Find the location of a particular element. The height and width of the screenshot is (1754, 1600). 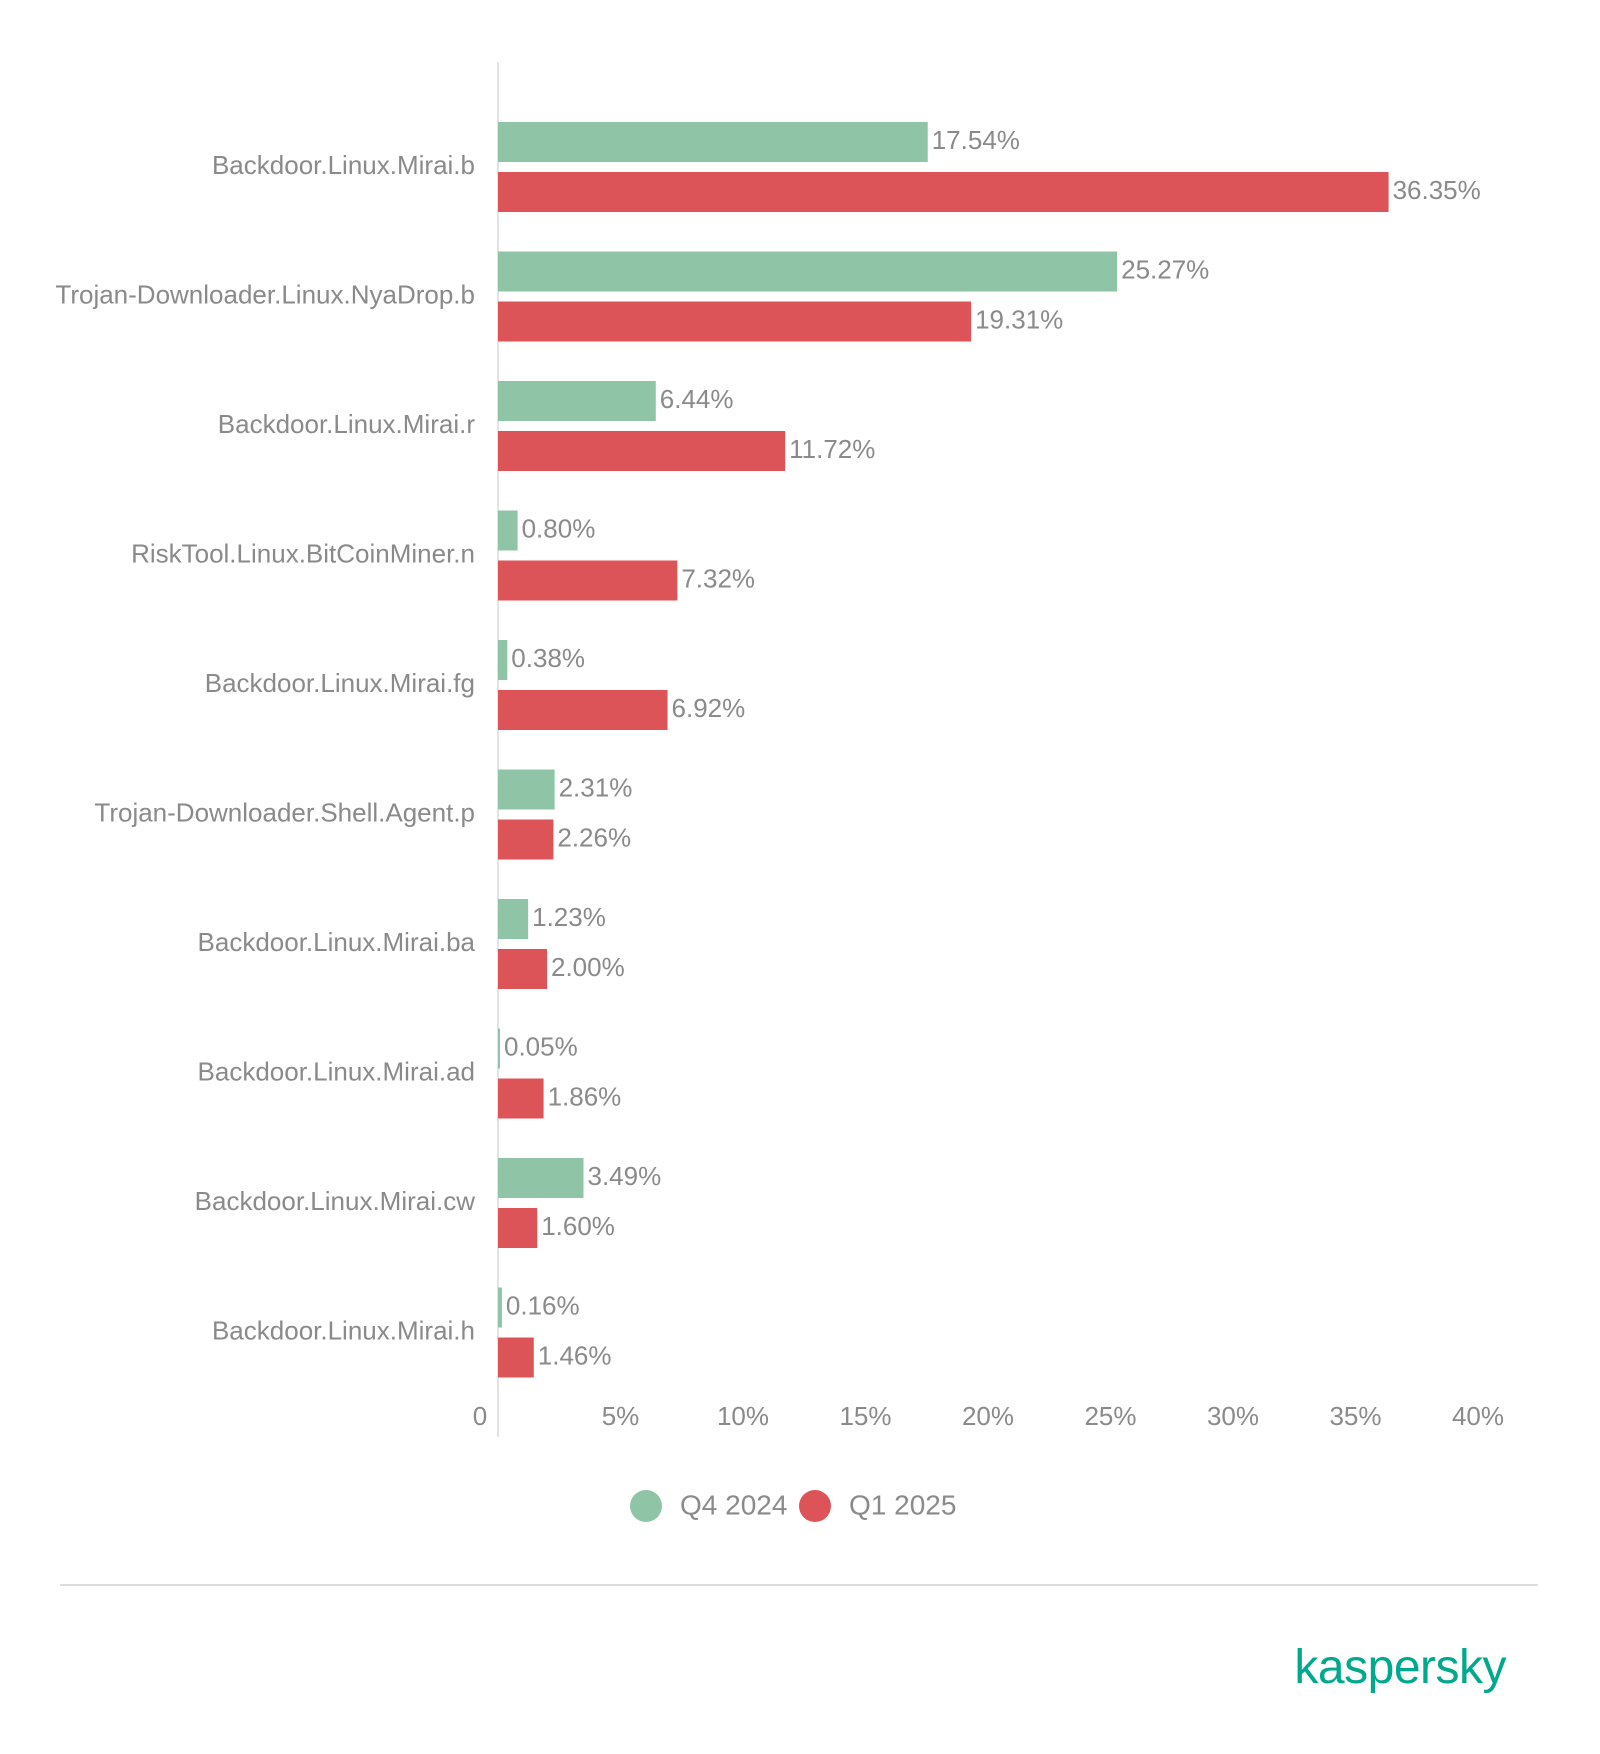

tick-label: 25% is located at coordinates (1110, 1416).